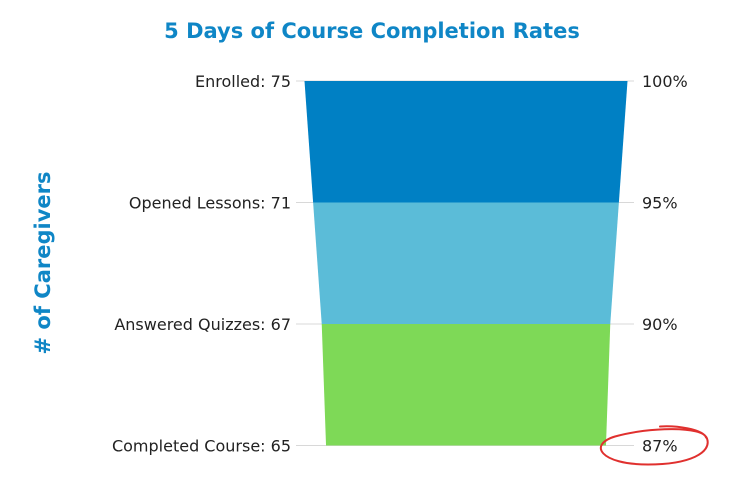  Describe the element at coordinates (243, 81) in the screenshot. I see `stage-label: Enrolled: 75` at that location.